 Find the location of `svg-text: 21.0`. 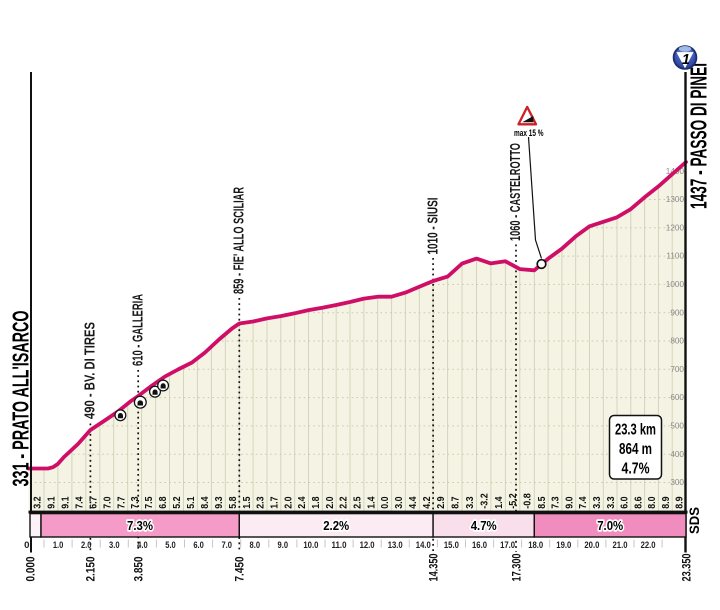

svg-text: 21.0 is located at coordinates (620, 545).